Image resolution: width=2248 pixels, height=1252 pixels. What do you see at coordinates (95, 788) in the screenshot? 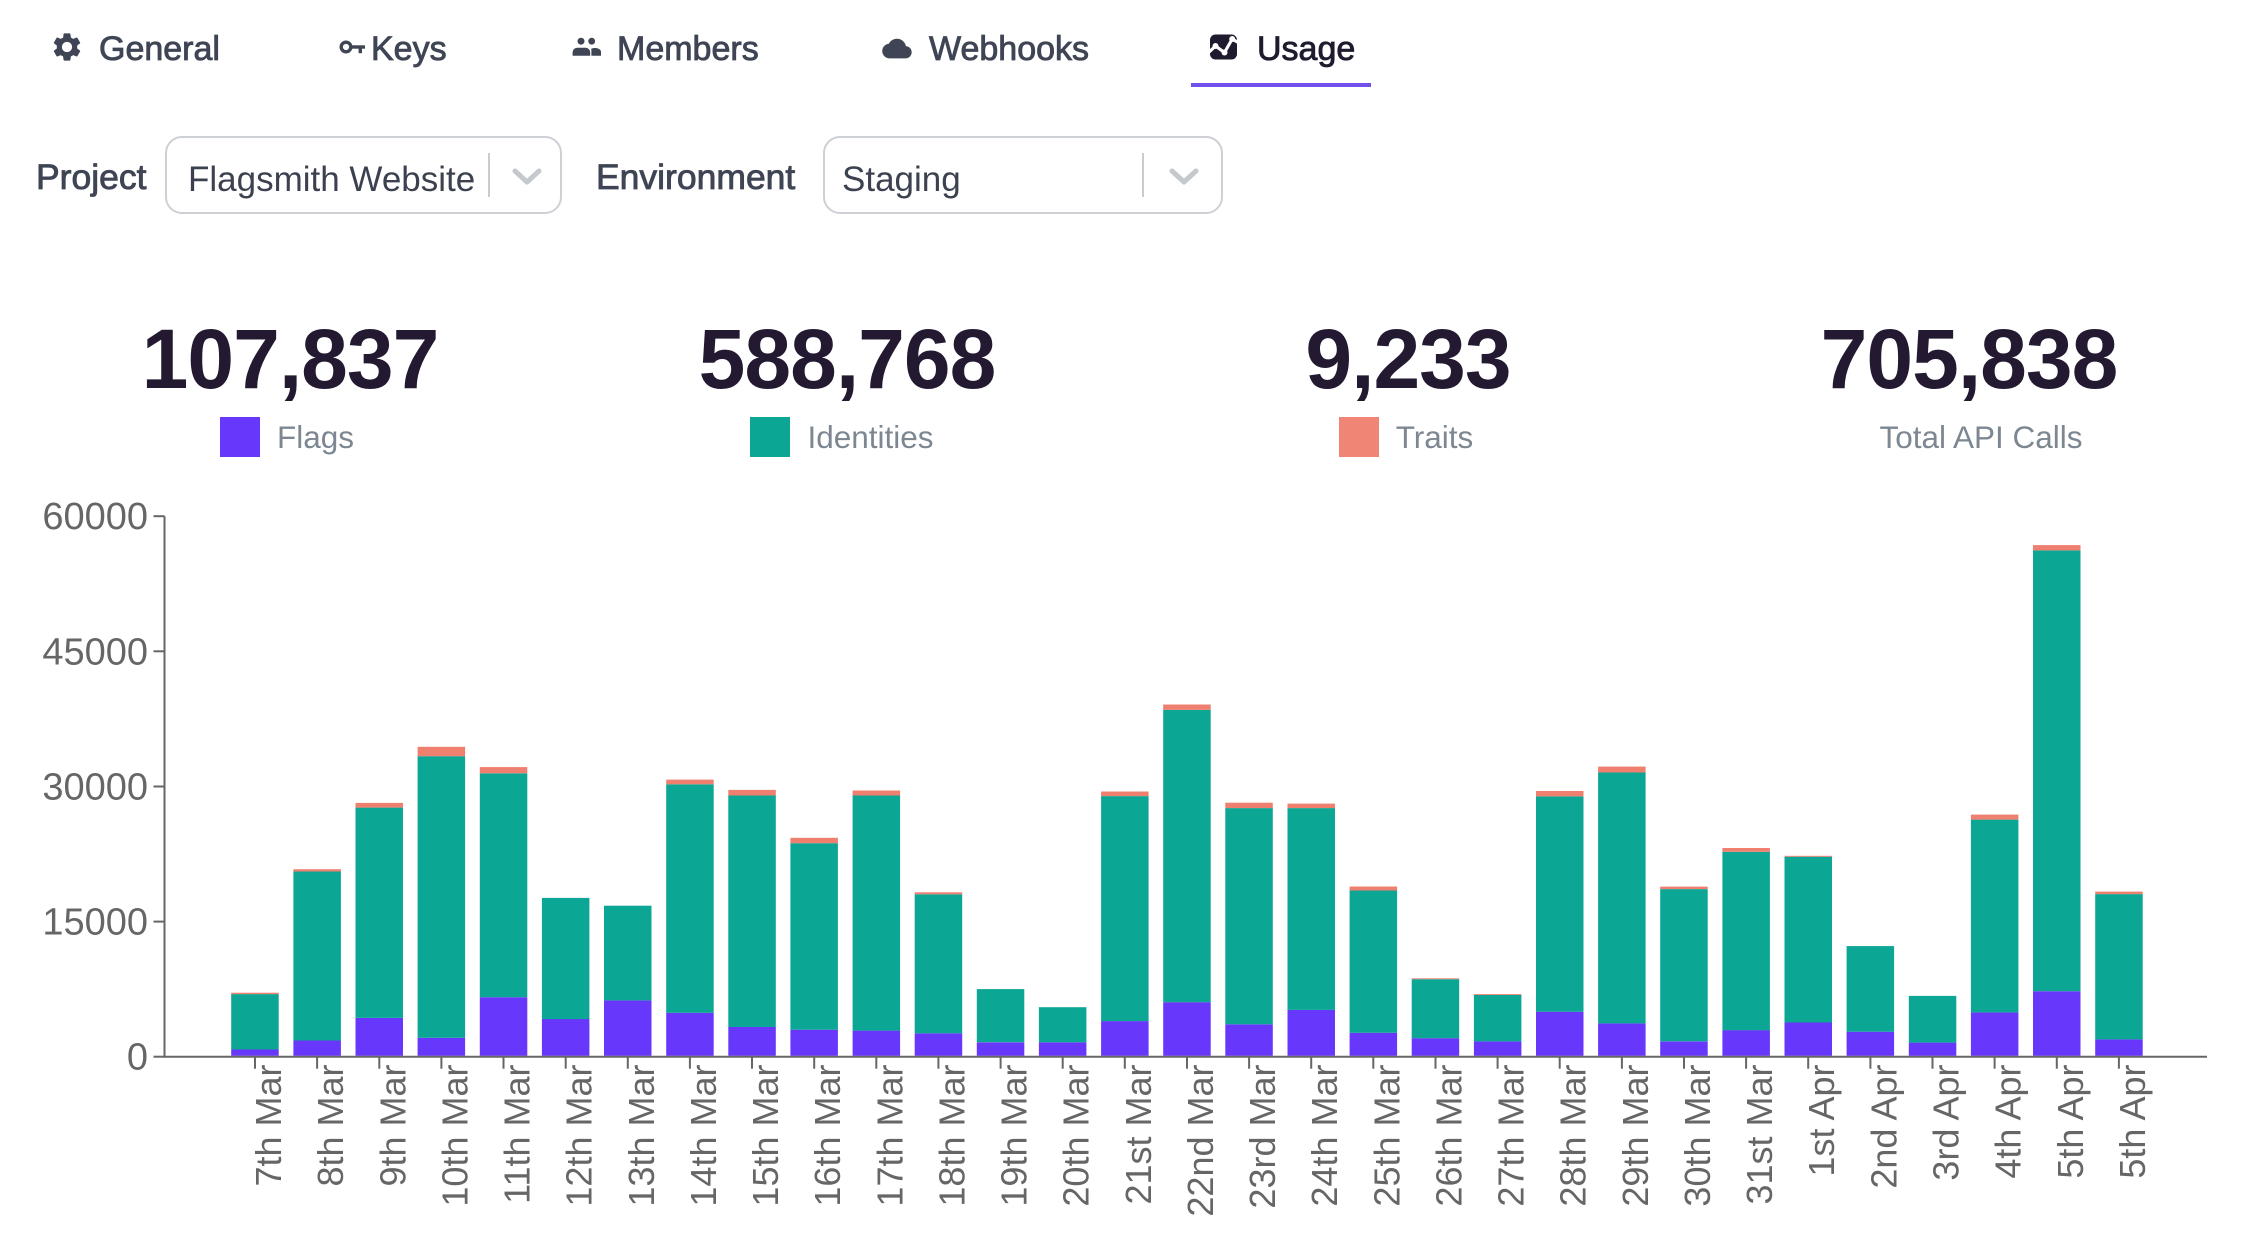
I see `svg-text: 30000` at bounding box center [95, 788].